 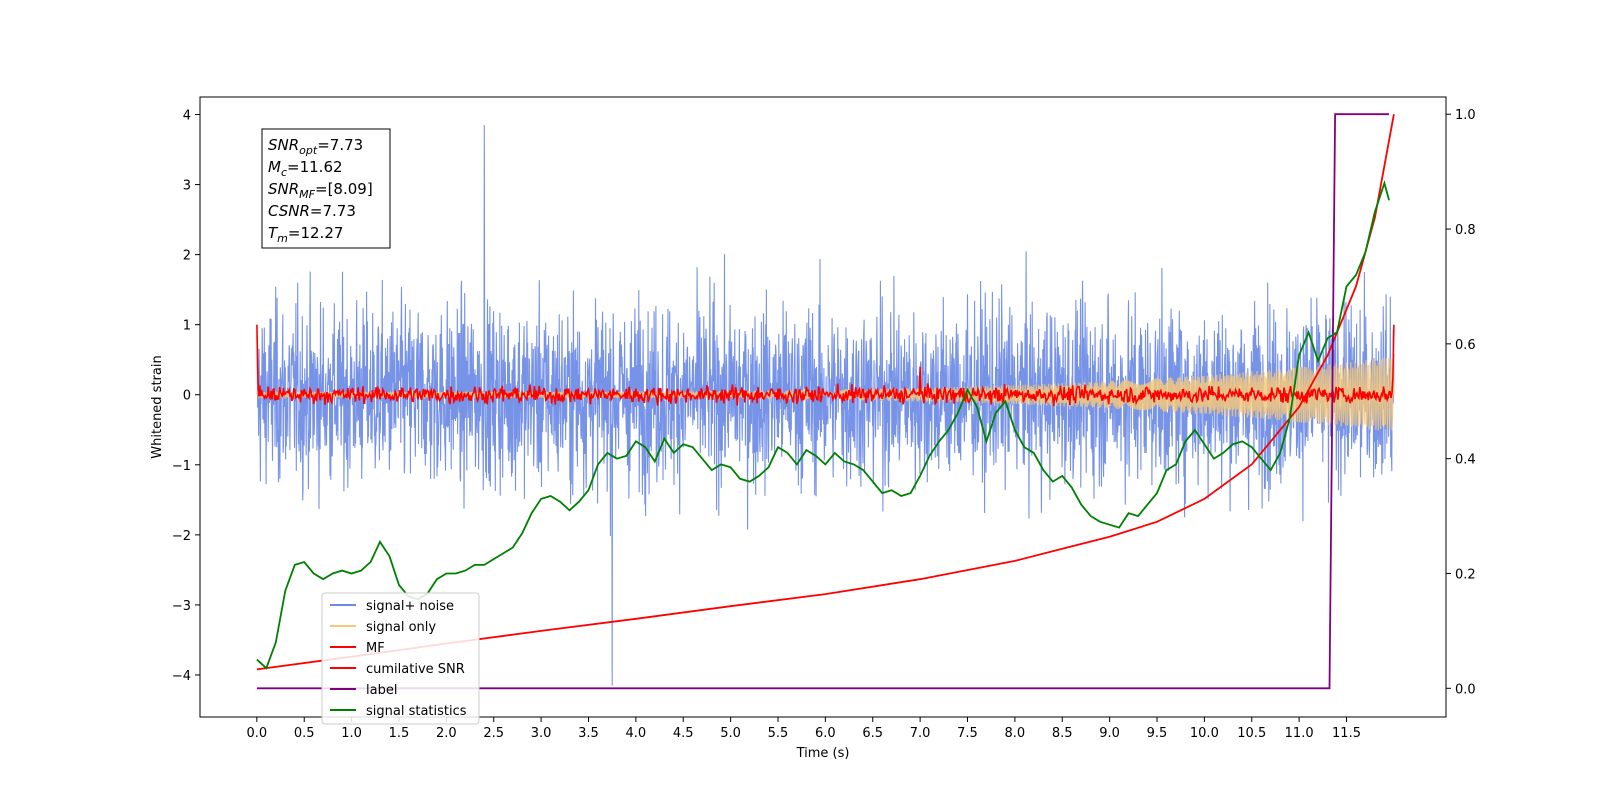 What do you see at coordinates (541, 733) in the screenshot?
I see `x-tick-label: 3.0` at bounding box center [541, 733].